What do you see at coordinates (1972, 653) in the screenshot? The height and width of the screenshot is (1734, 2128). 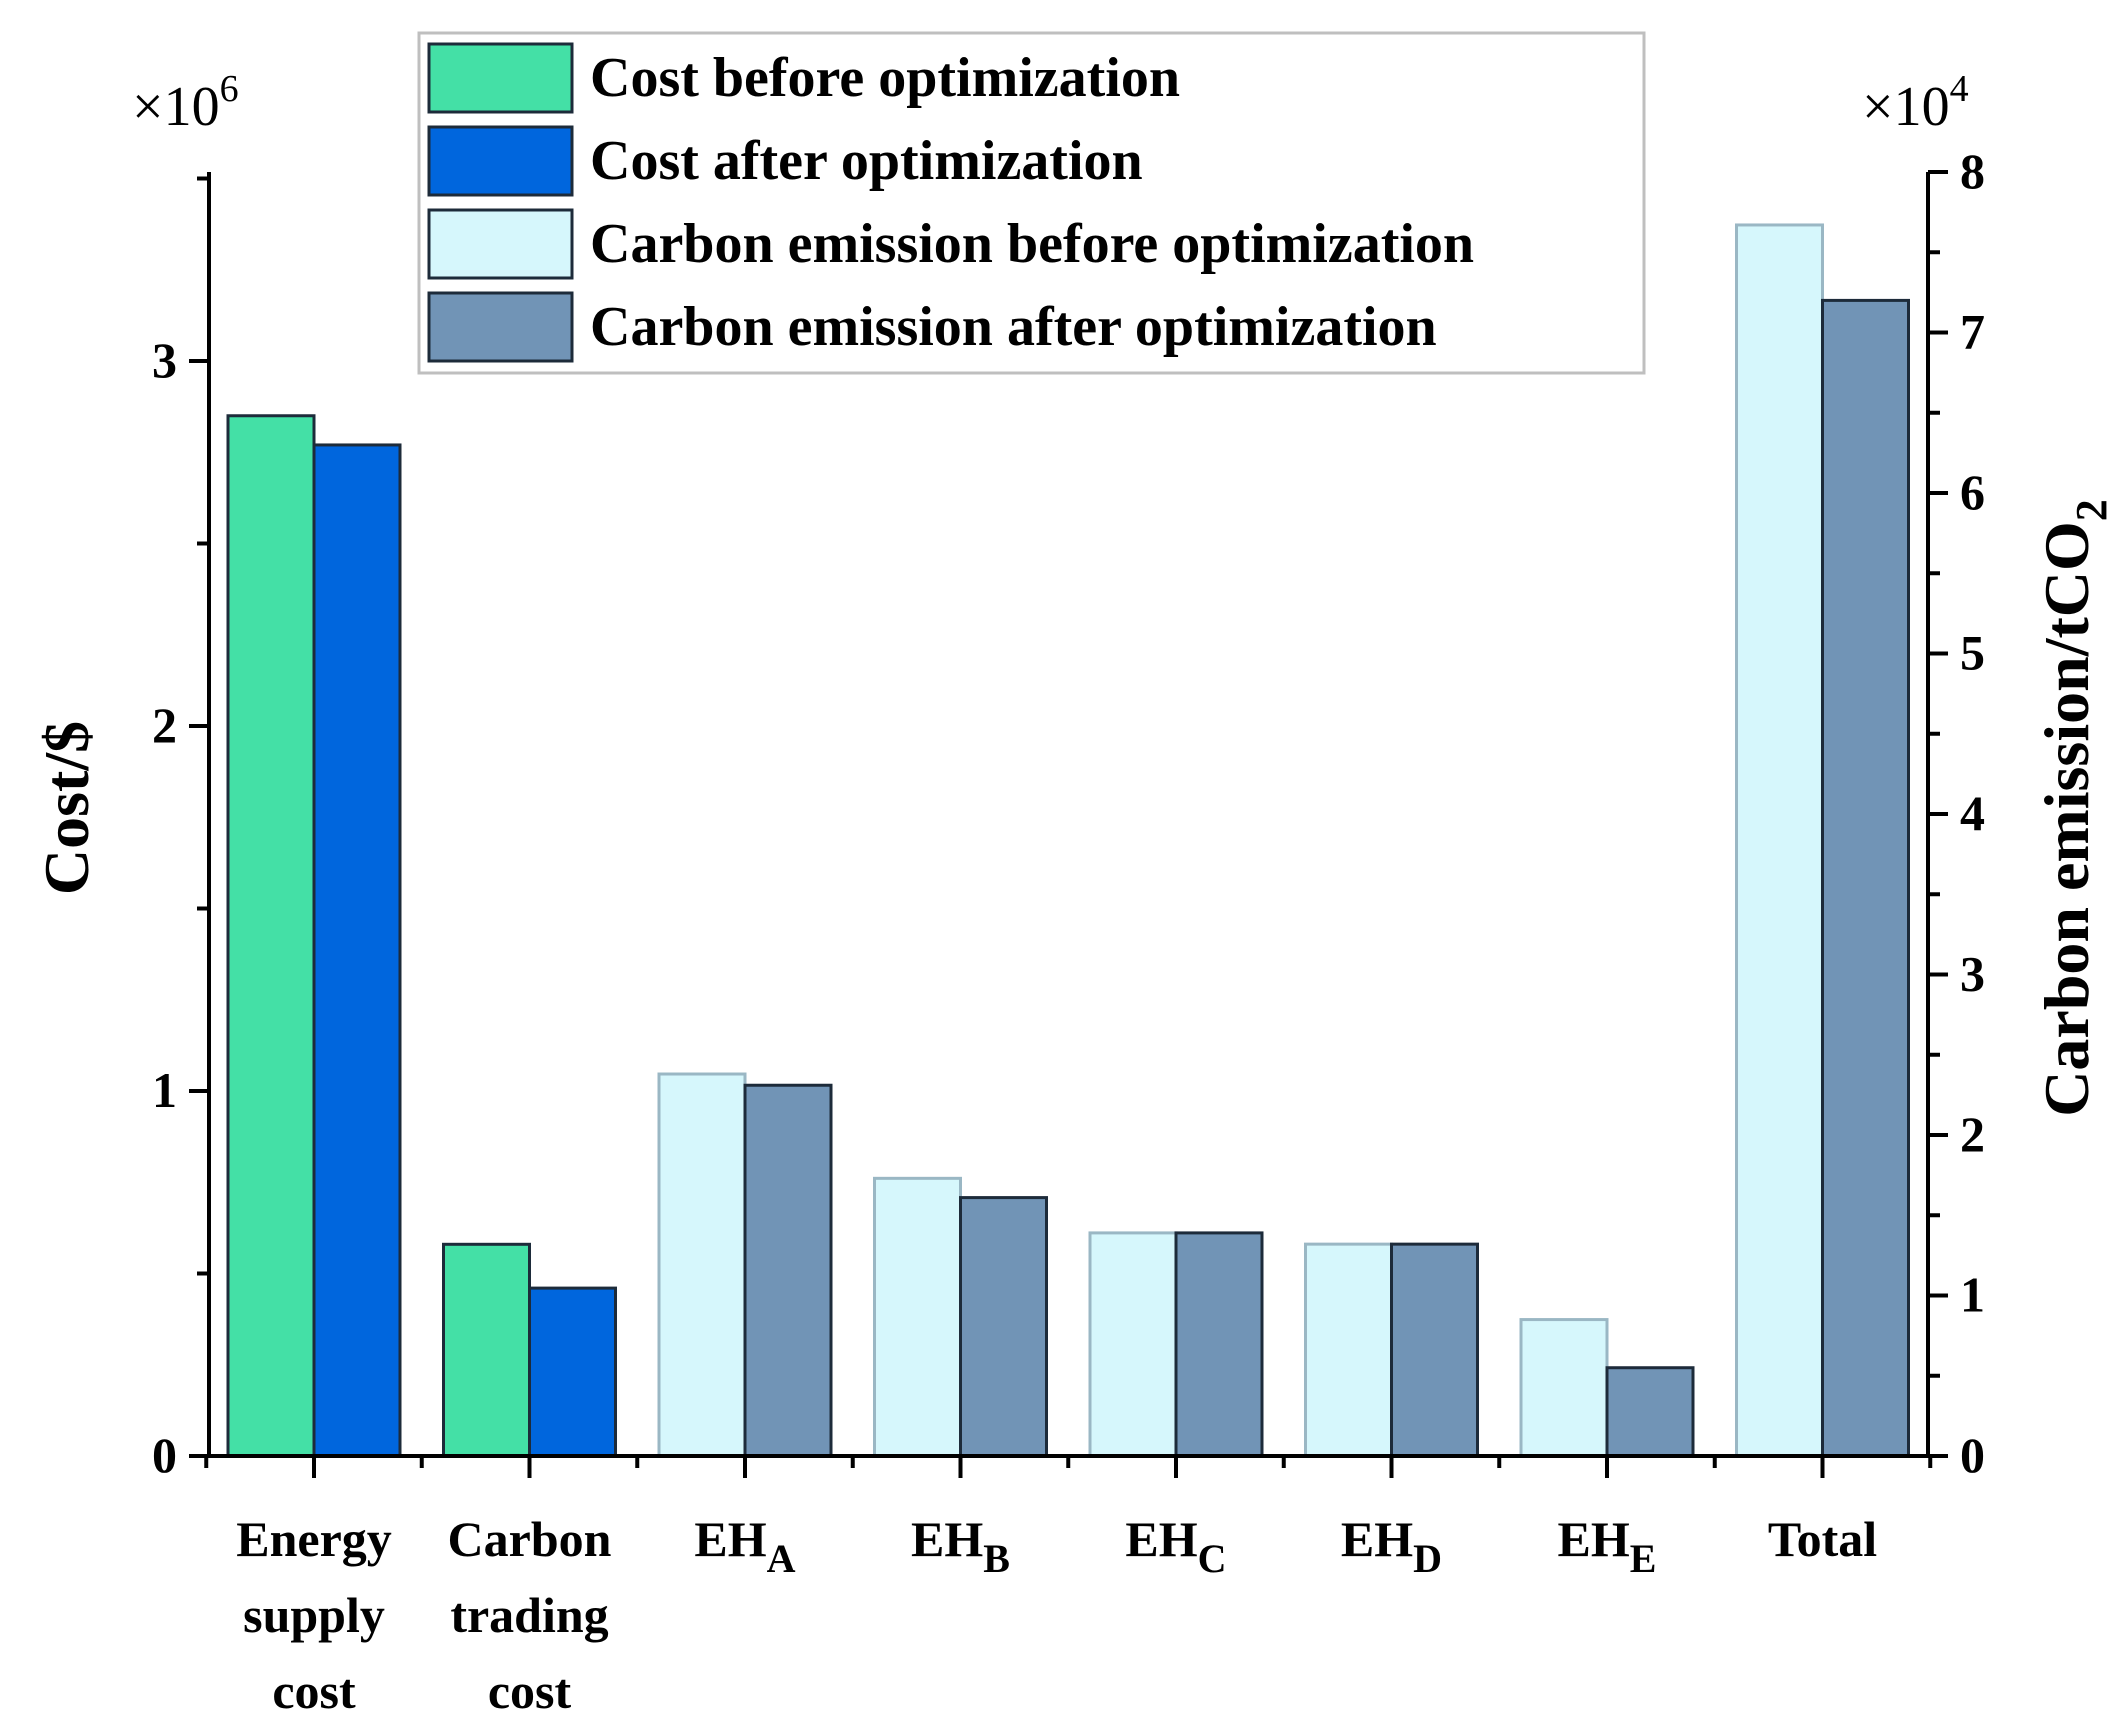 I see `right-tick-label: 5` at bounding box center [1972, 653].